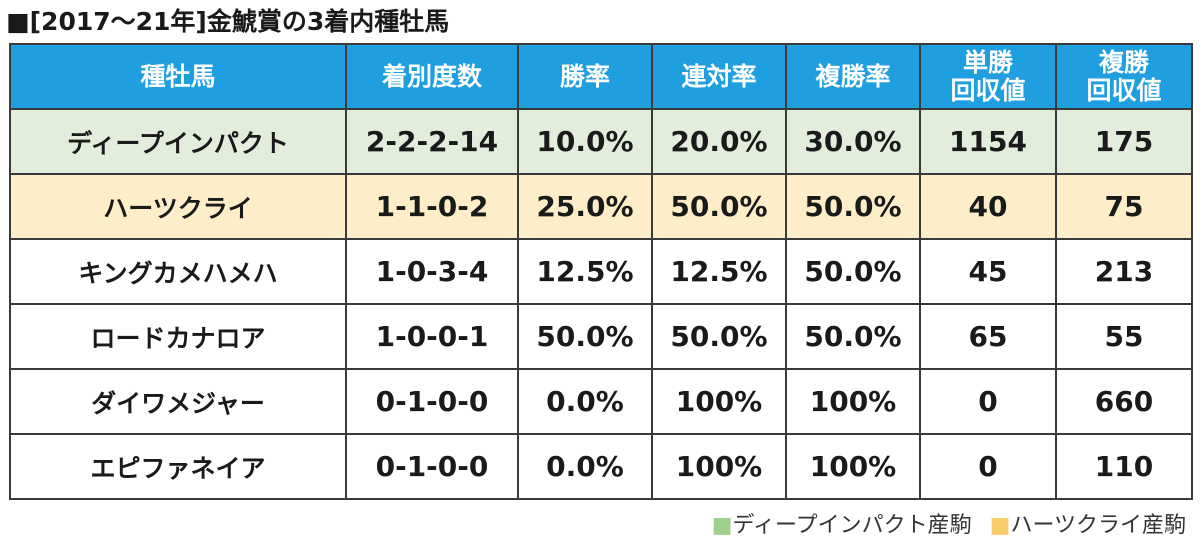 The height and width of the screenshot is (551, 1200). I want to click on table-row: ロードカナロア 1-0-0-1 50.0% 50.0% 50.0% 65 55, so click(601, 336).